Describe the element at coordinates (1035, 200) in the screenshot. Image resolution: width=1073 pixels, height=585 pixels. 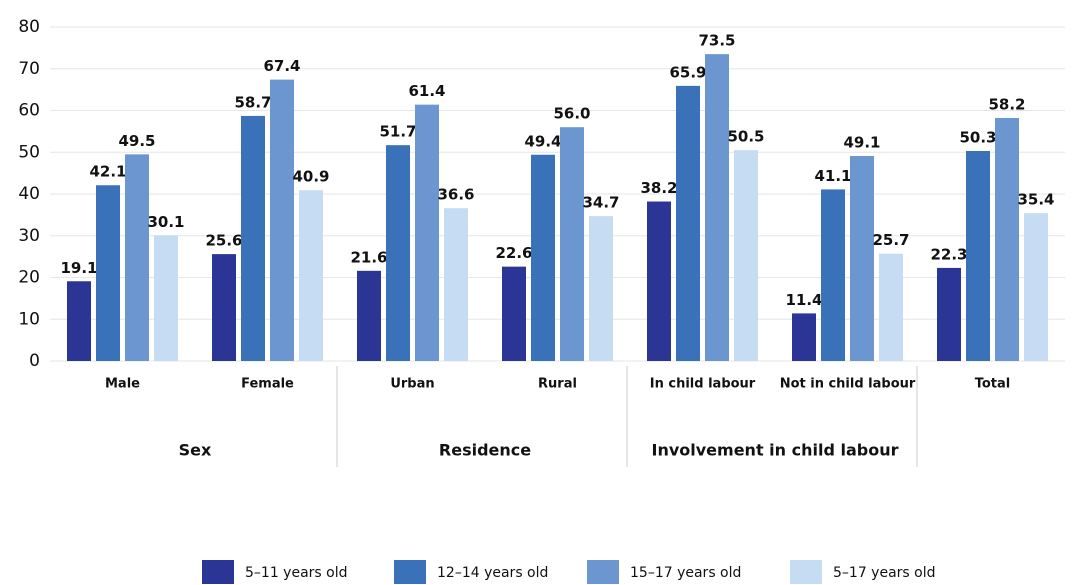
I see `value-label: 35.4` at that location.